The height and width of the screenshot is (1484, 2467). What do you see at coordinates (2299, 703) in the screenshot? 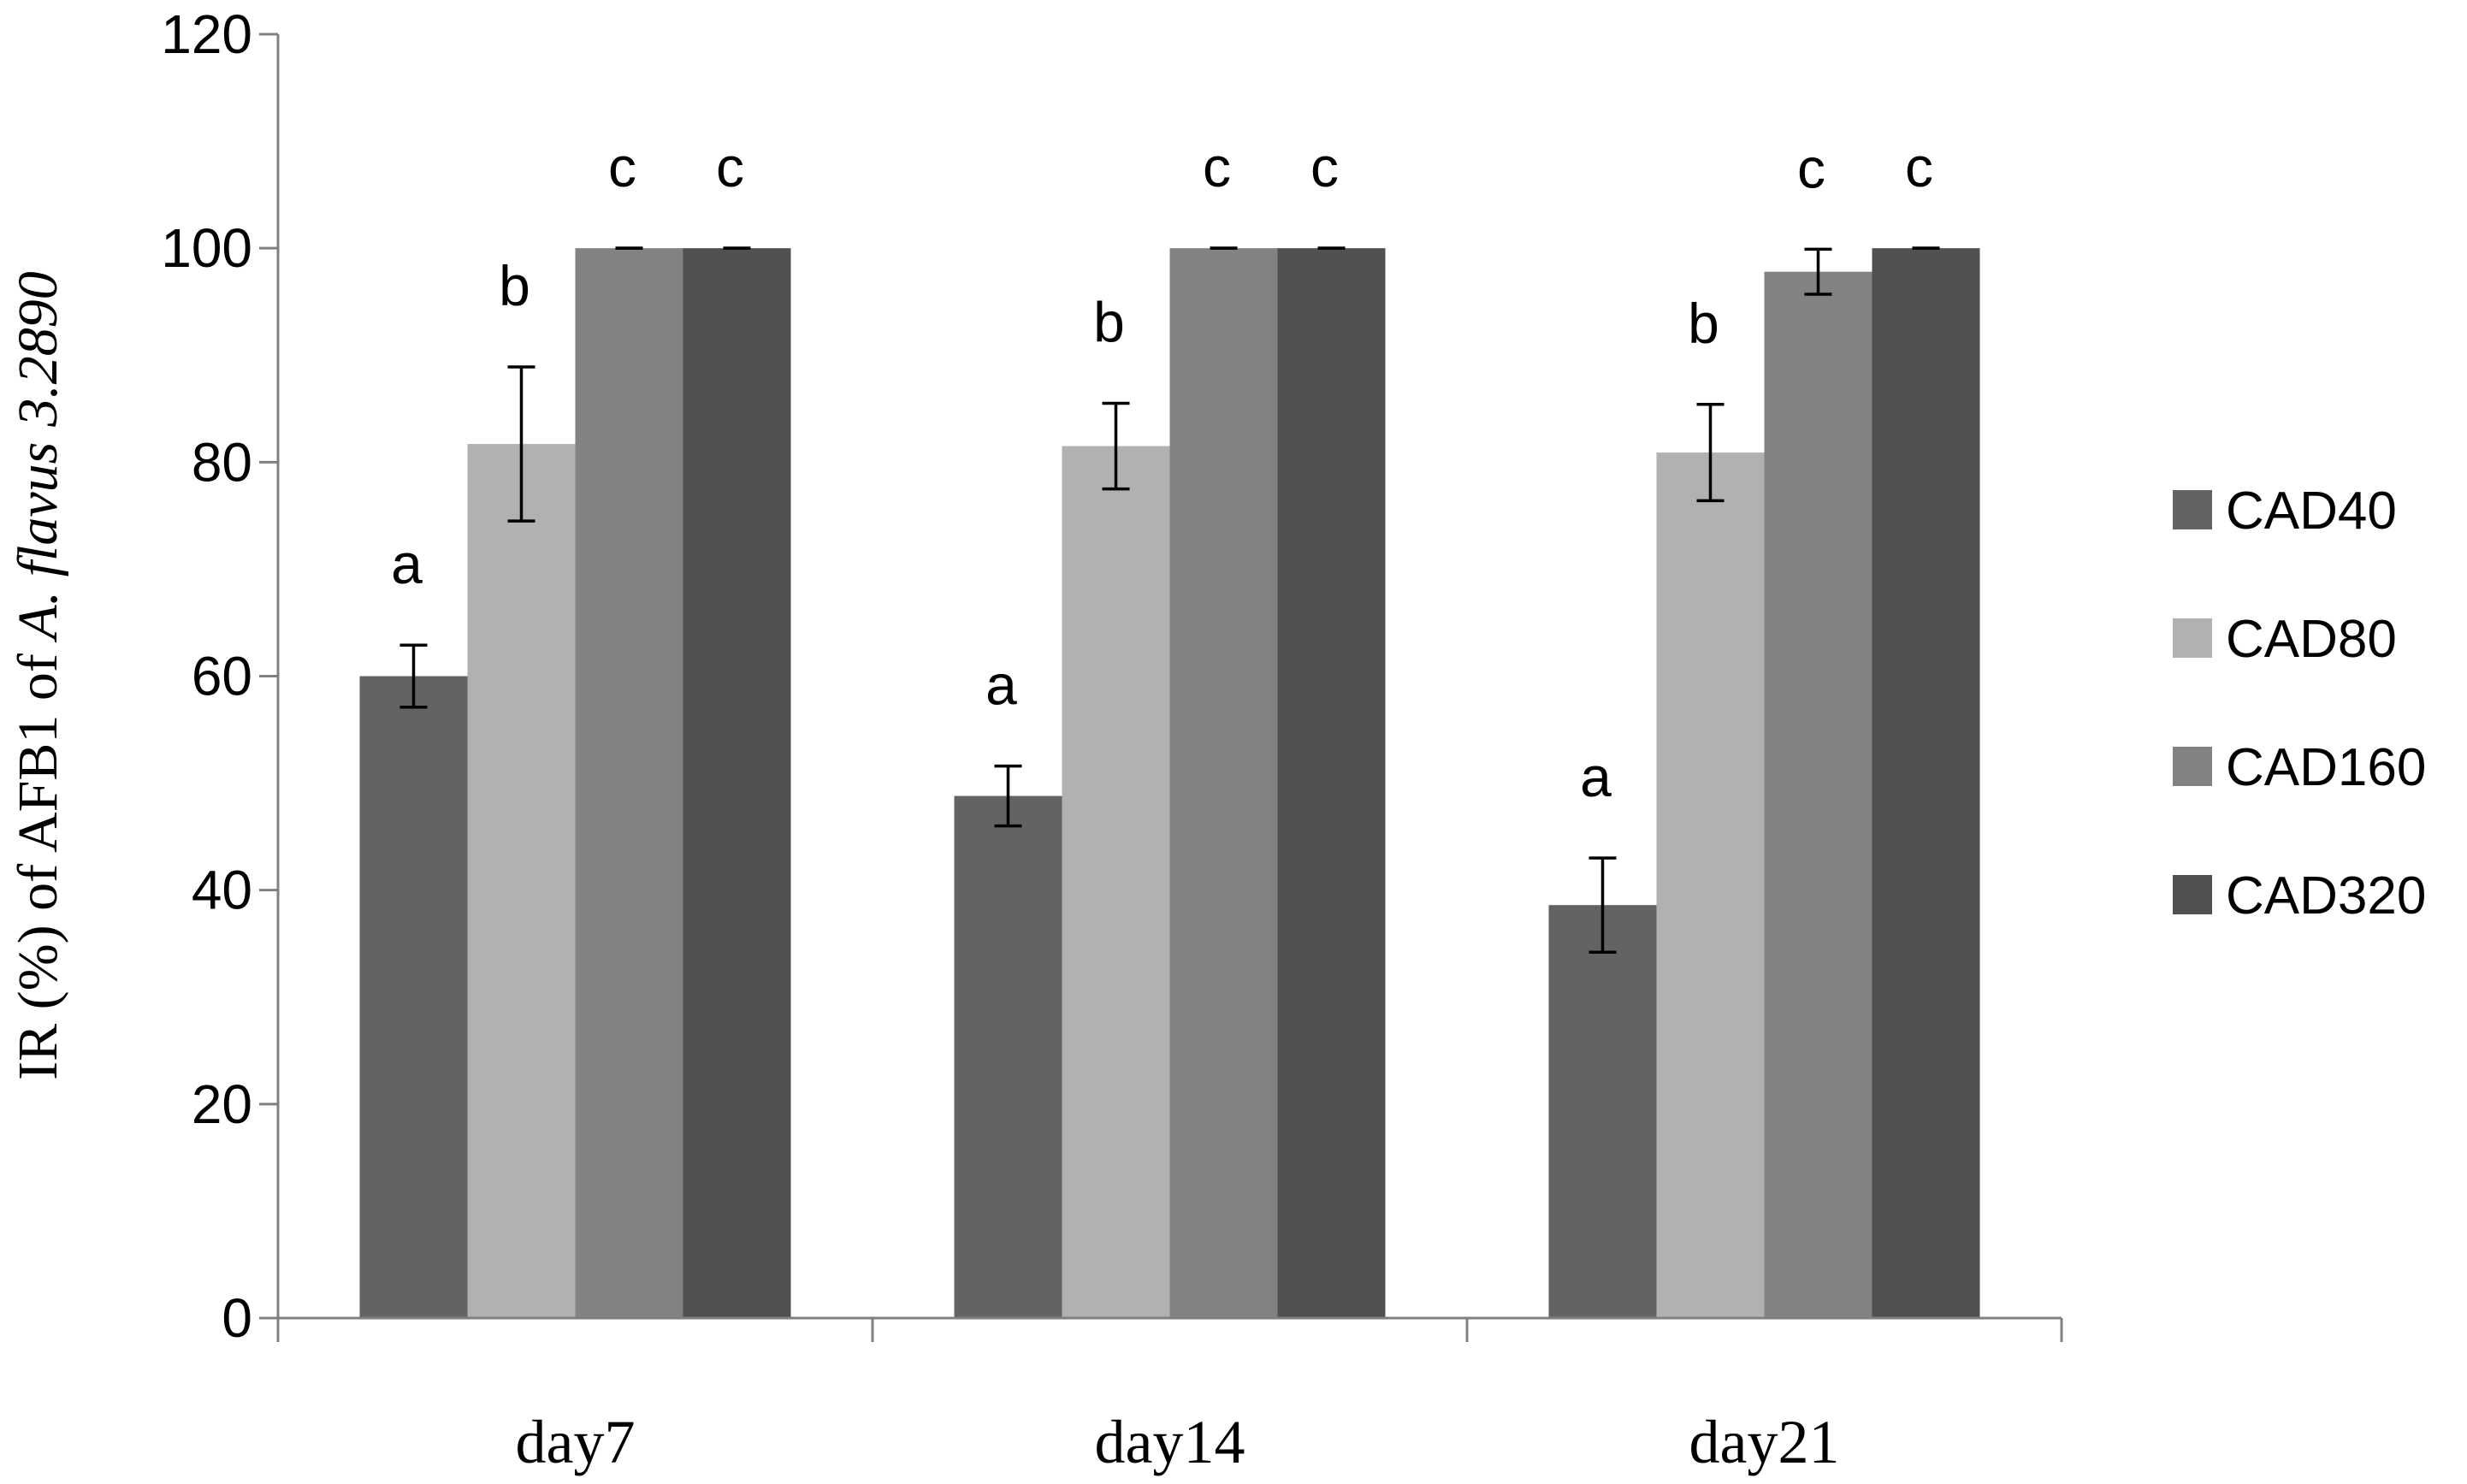
I see `legend: CAD40 CAD80 CAD160 CAD320` at bounding box center [2299, 703].